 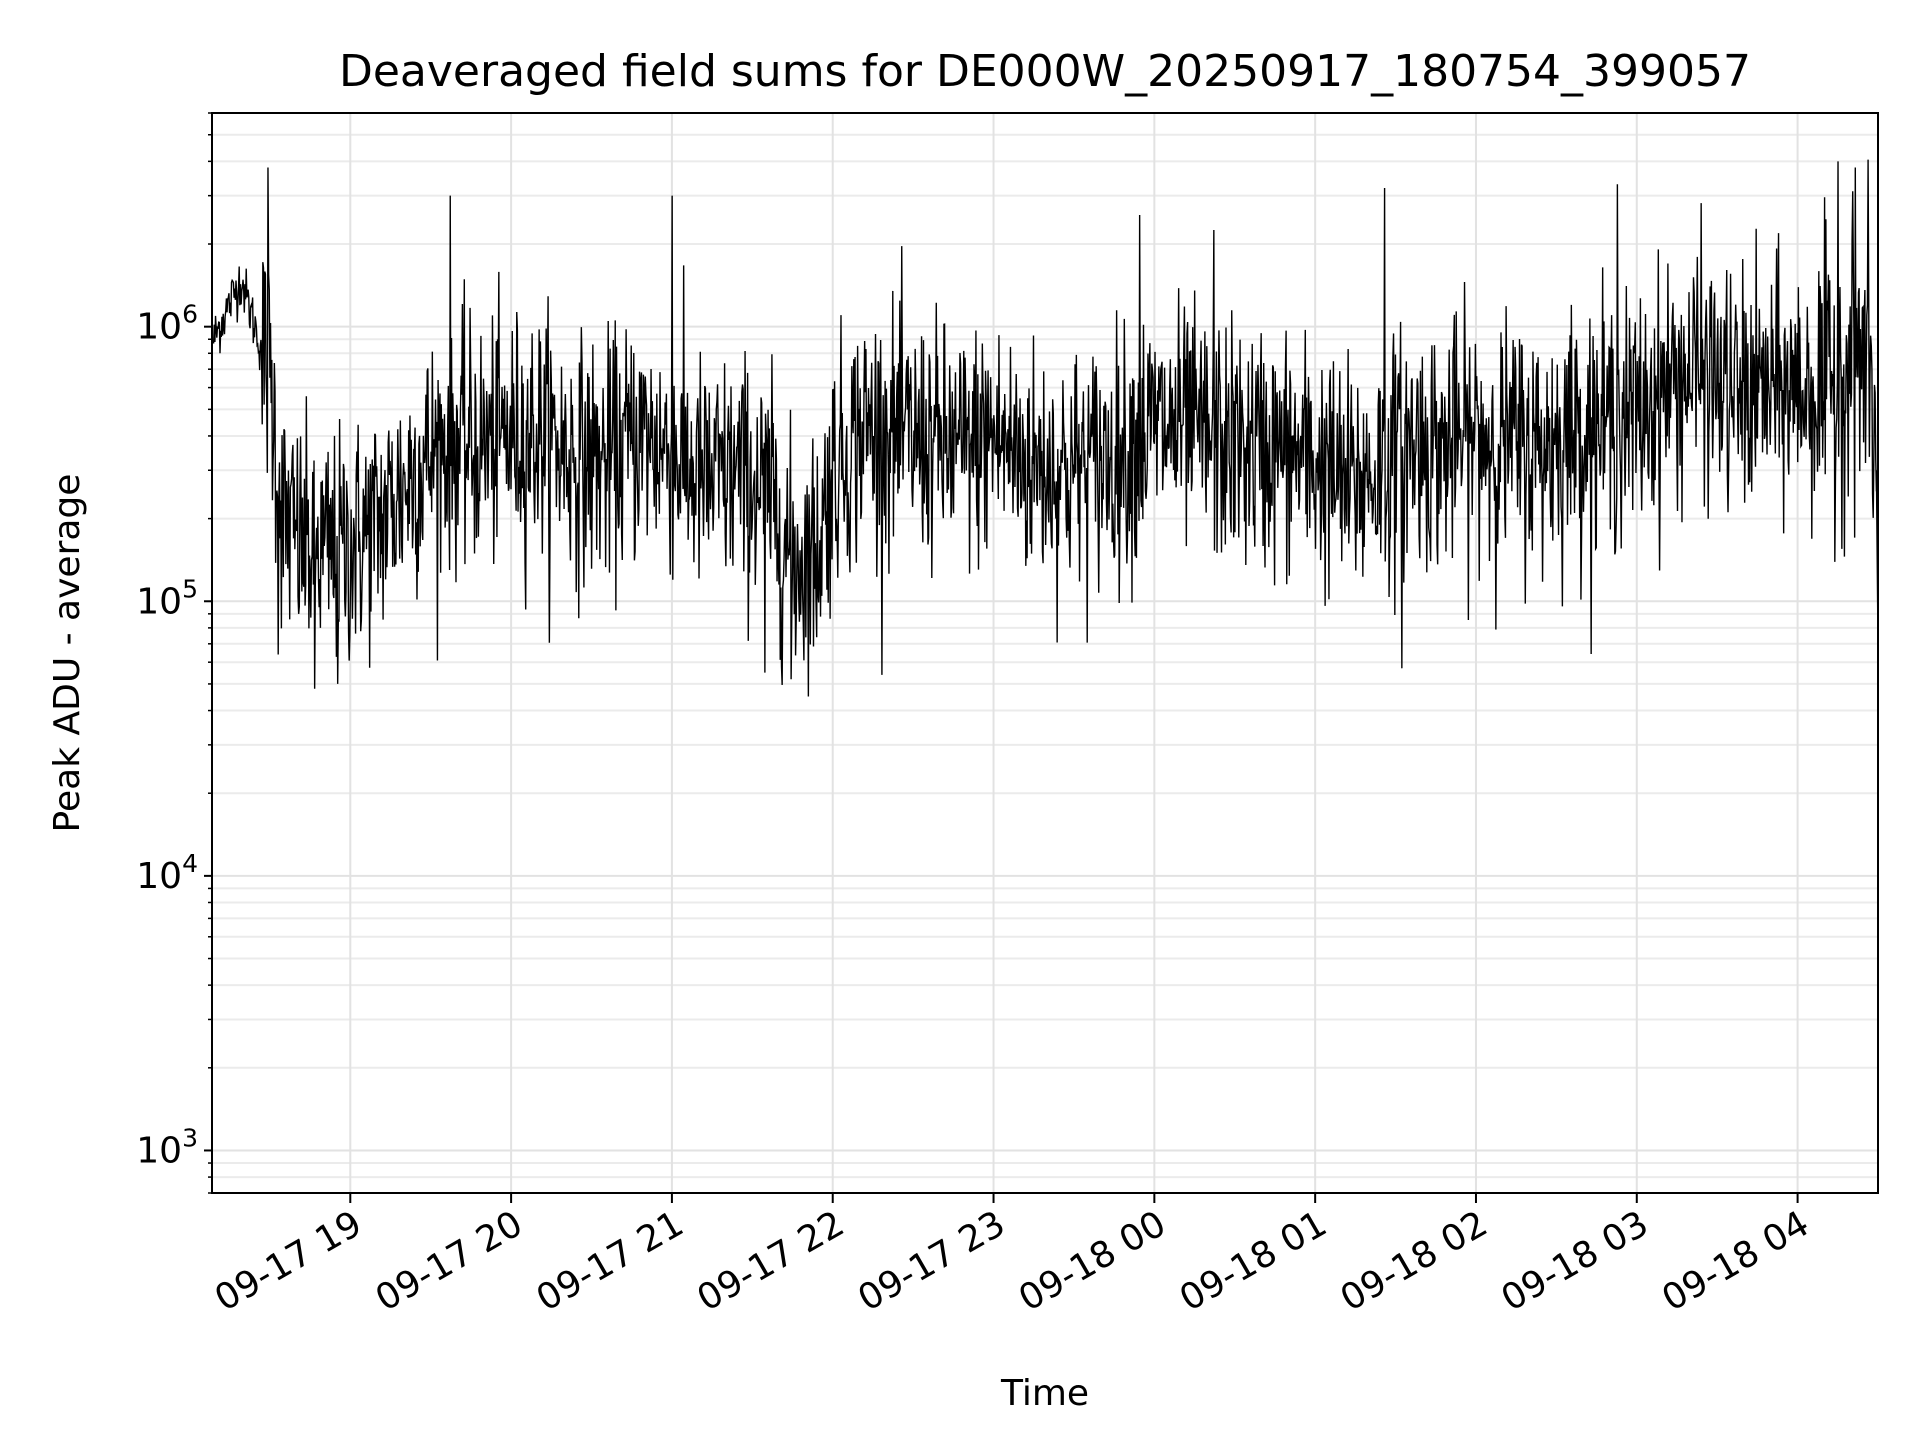 I want to click on y-tick-exponent: 3, so click(x=190, y=1137).